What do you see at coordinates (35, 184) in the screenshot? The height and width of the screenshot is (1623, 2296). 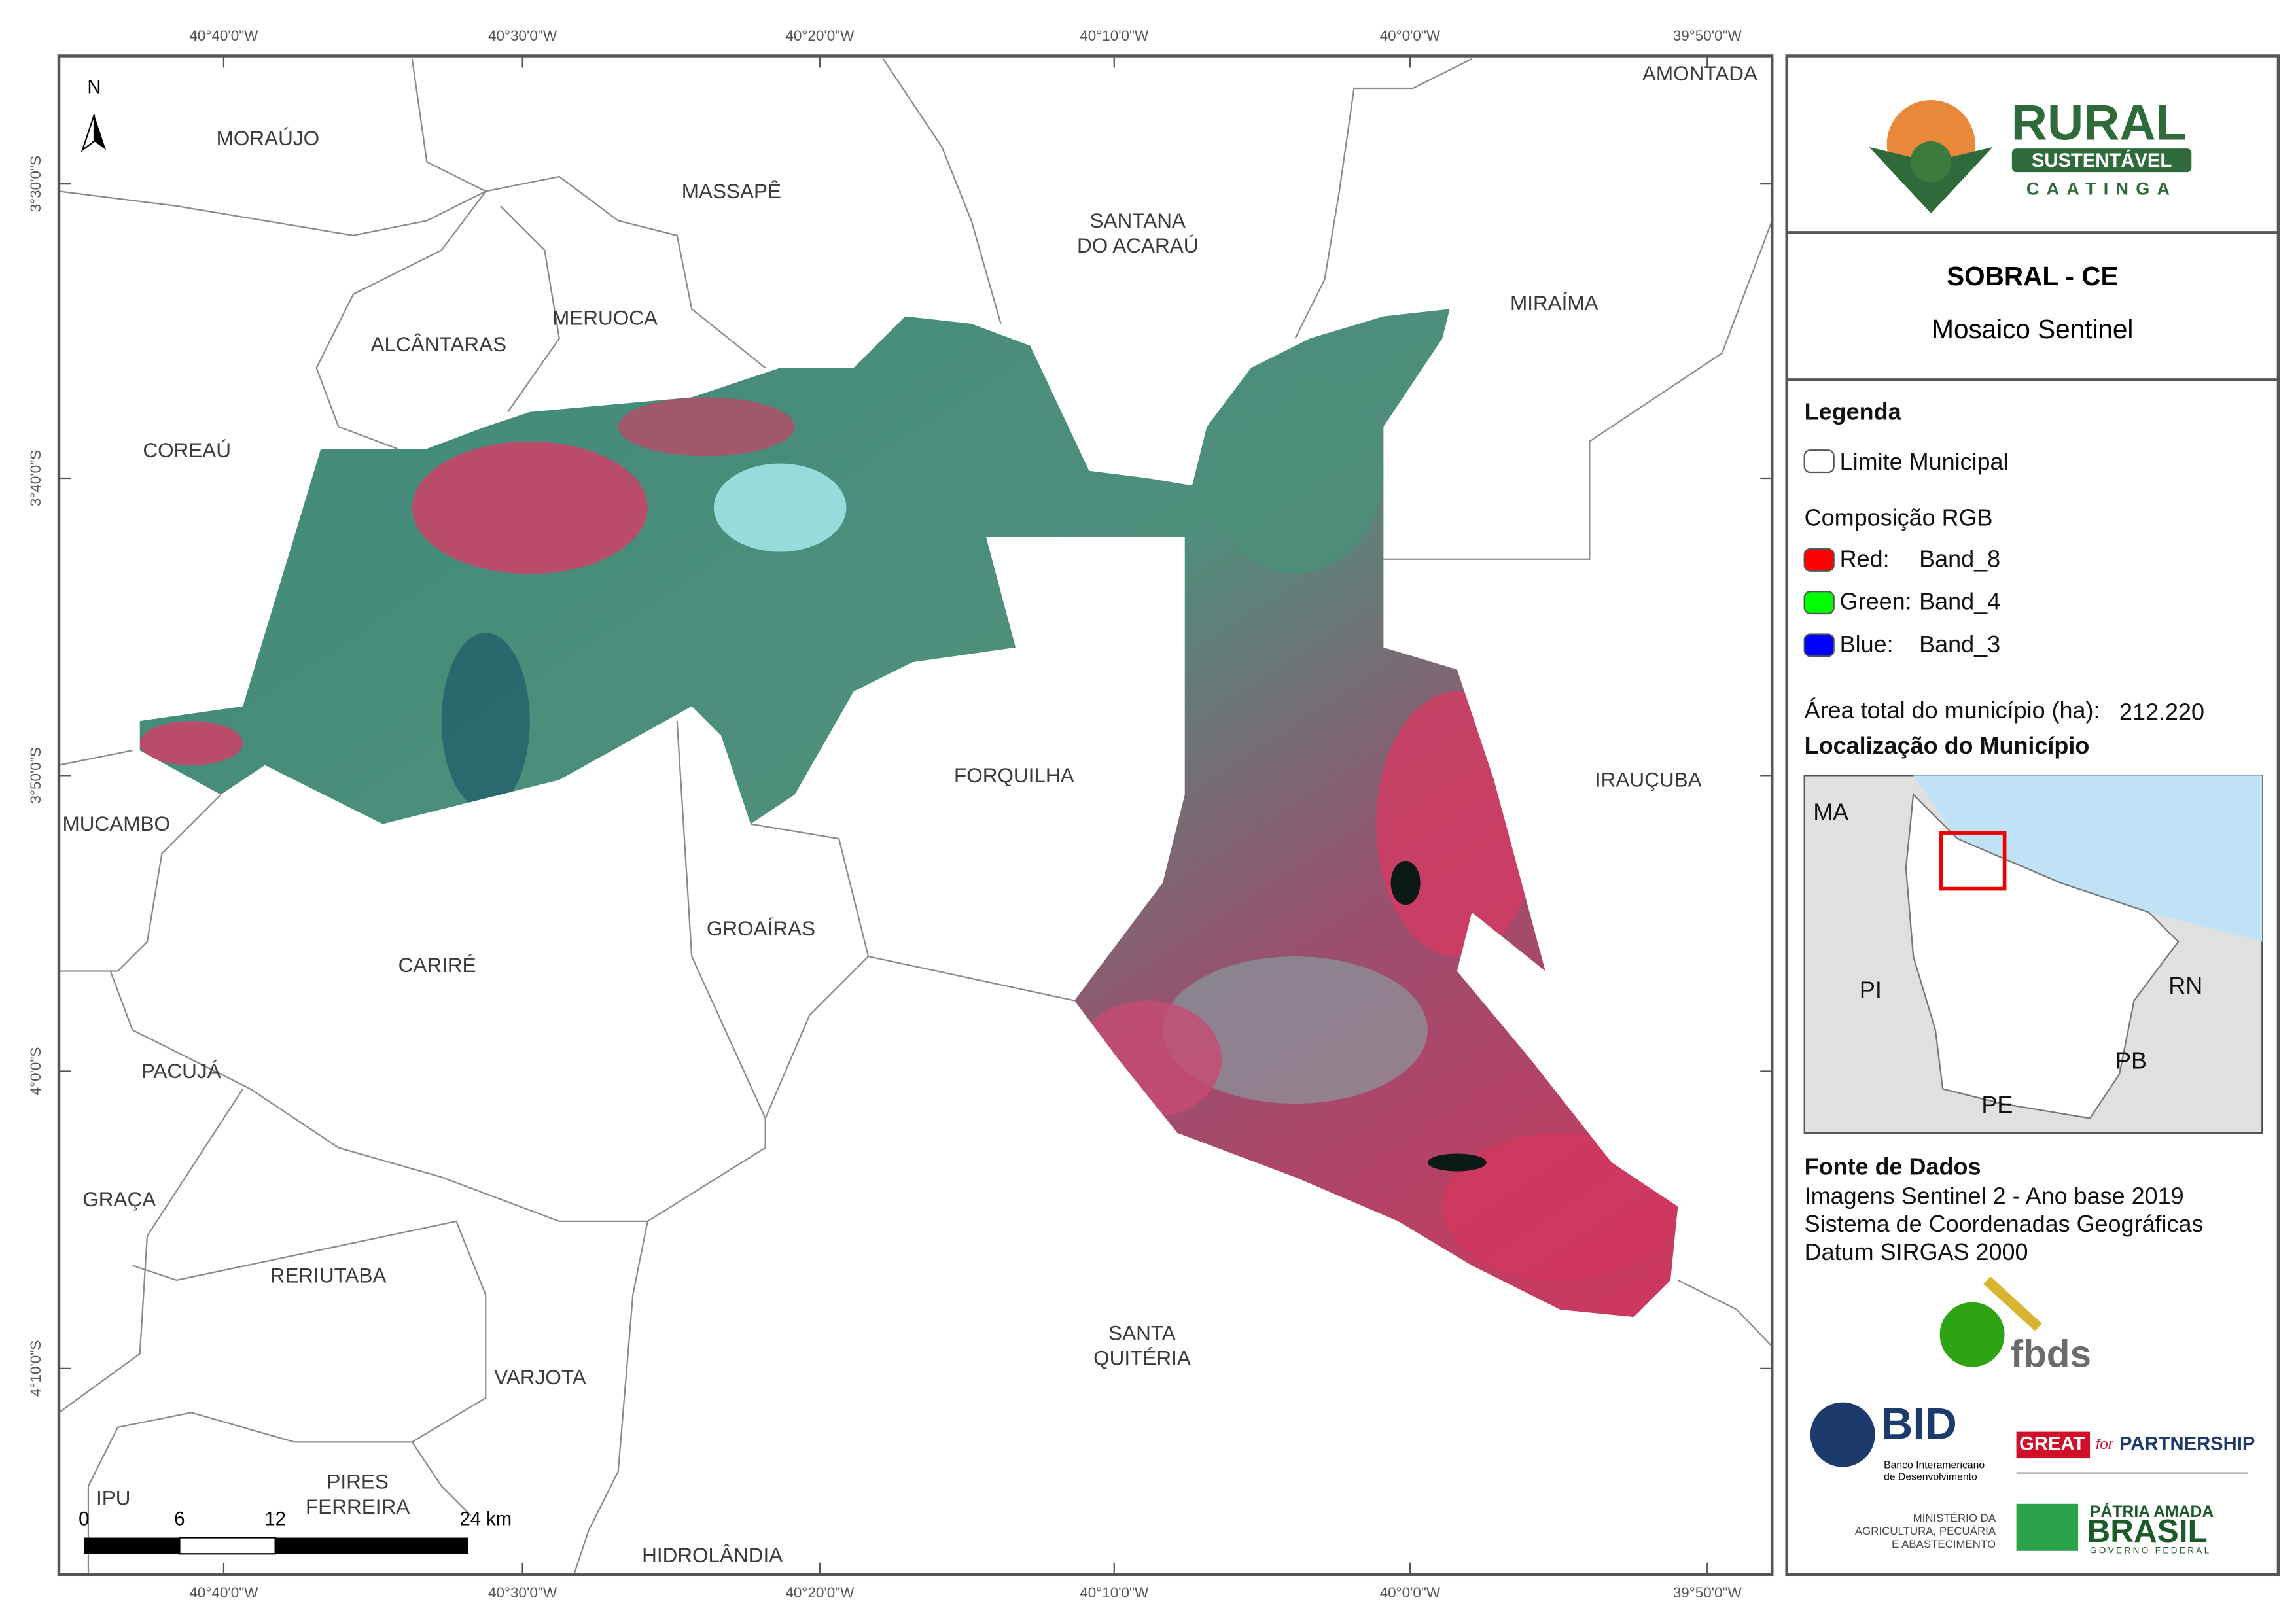 I see `lat-label: 3°30'0"S` at bounding box center [35, 184].